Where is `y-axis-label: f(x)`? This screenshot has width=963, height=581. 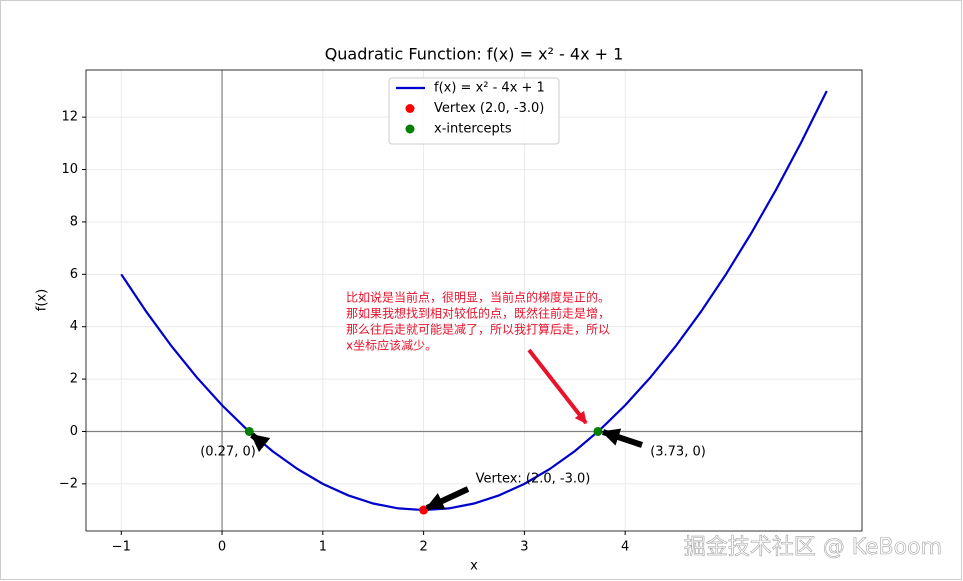 y-axis-label: f(x) is located at coordinates (42, 300).